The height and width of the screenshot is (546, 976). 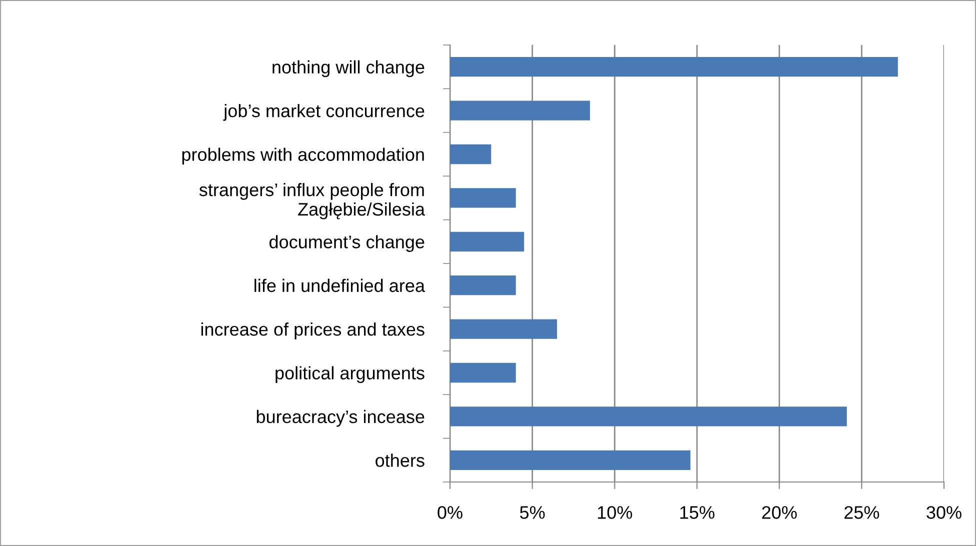 What do you see at coordinates (312, 331) in the screenshot?
I see `y-tick-label: increase of prices and taxes` at bounding box center [312, 331].